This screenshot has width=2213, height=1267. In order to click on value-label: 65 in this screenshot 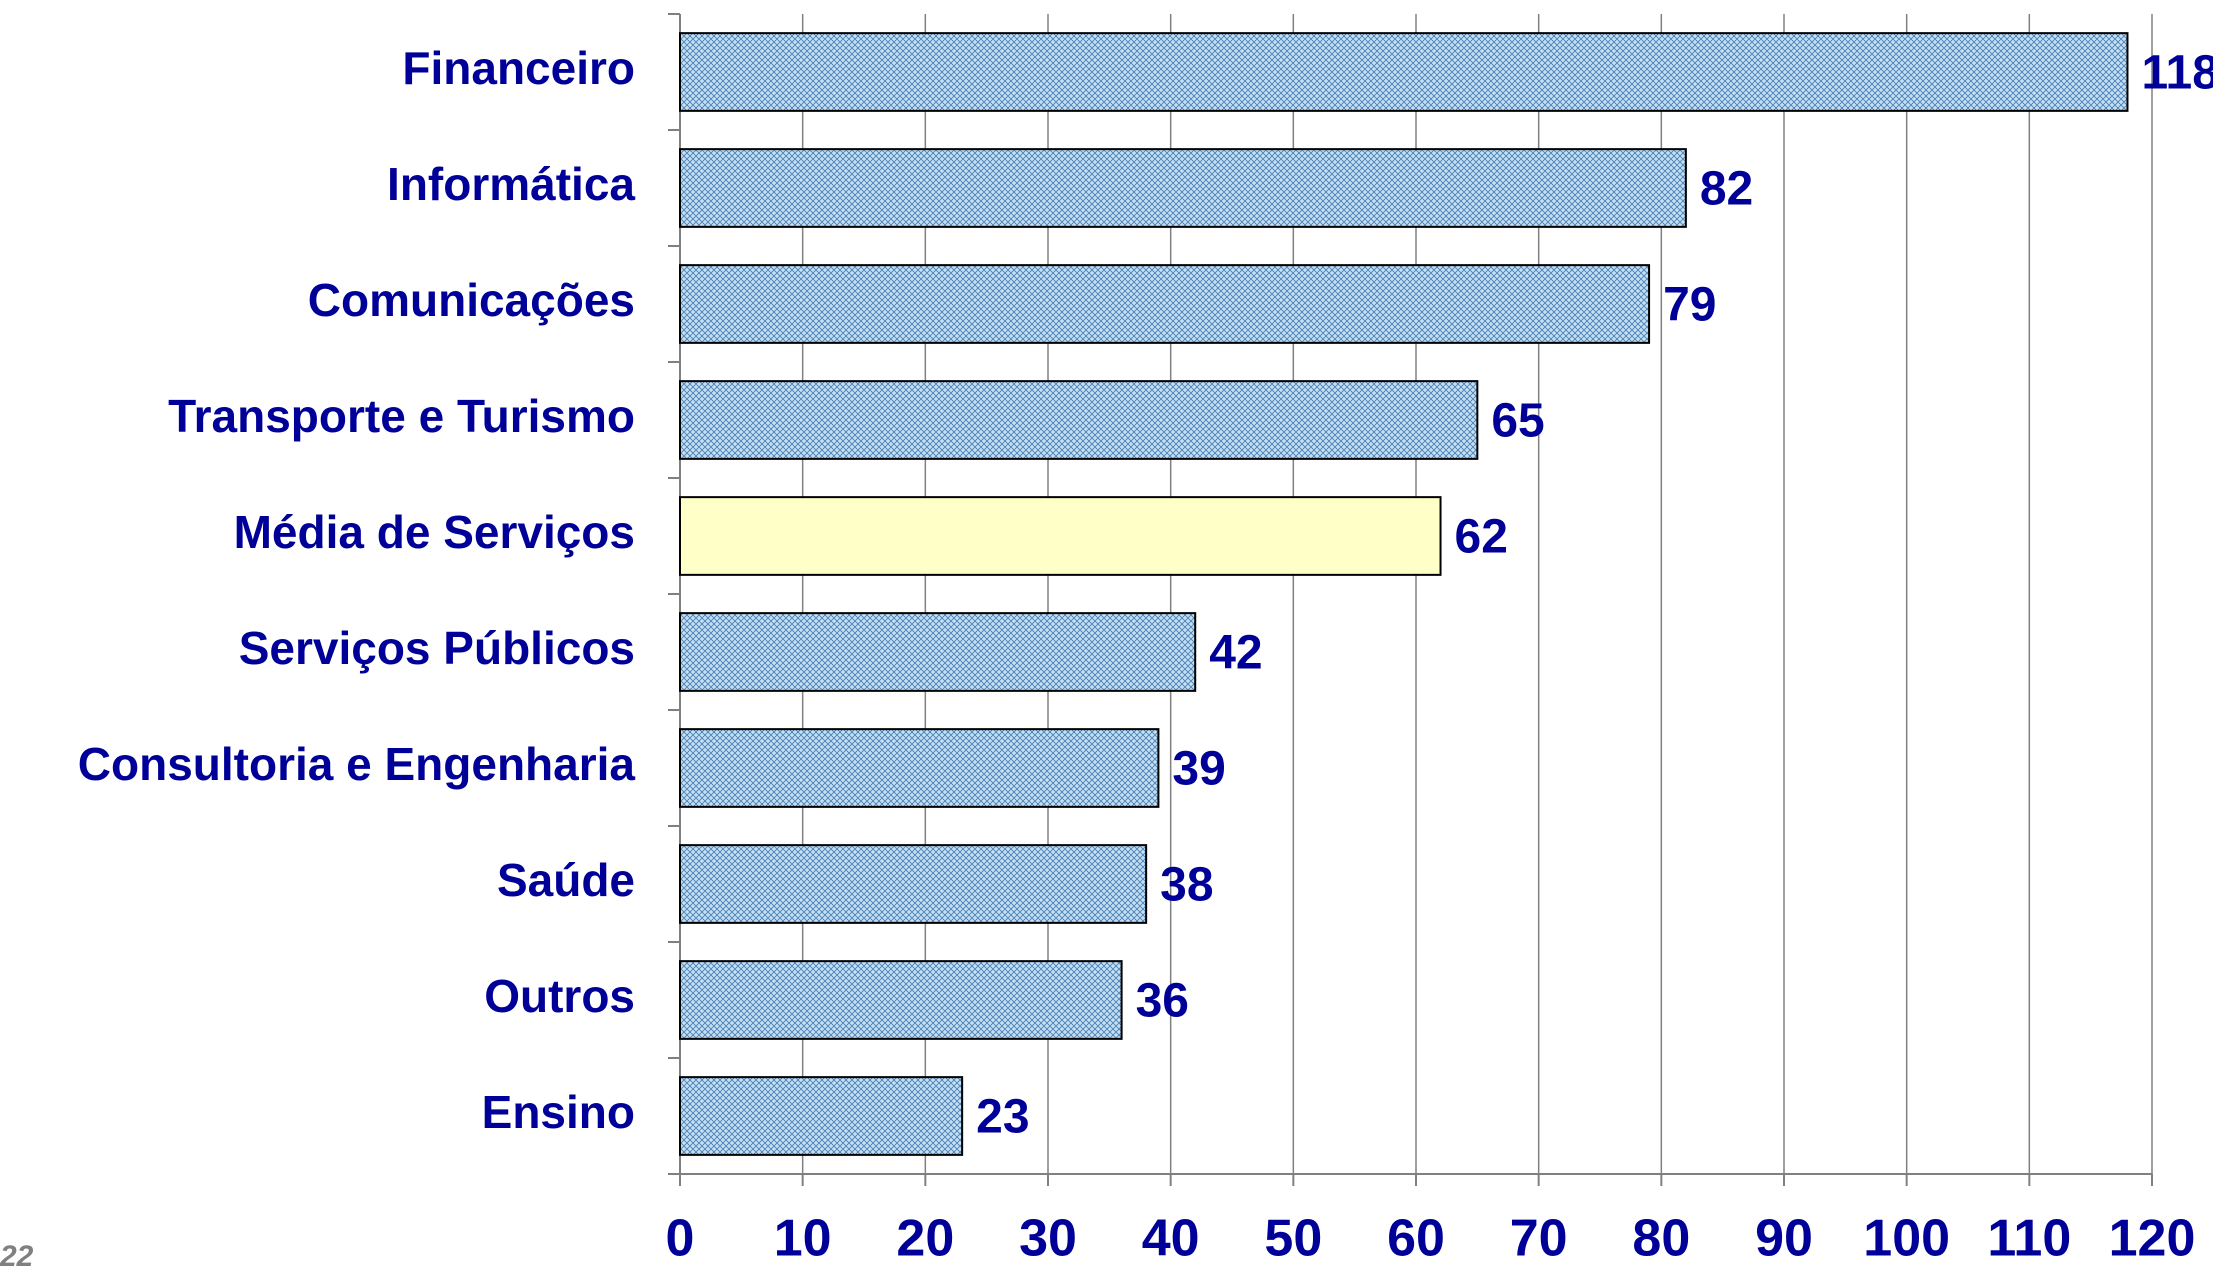, I will do `click(1517, 421)`.